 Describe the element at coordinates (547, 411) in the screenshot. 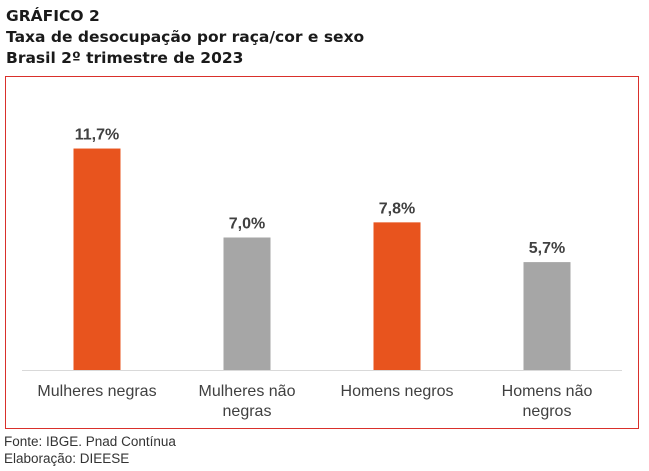

I see `category-label-4-line-2: negros` at that location.